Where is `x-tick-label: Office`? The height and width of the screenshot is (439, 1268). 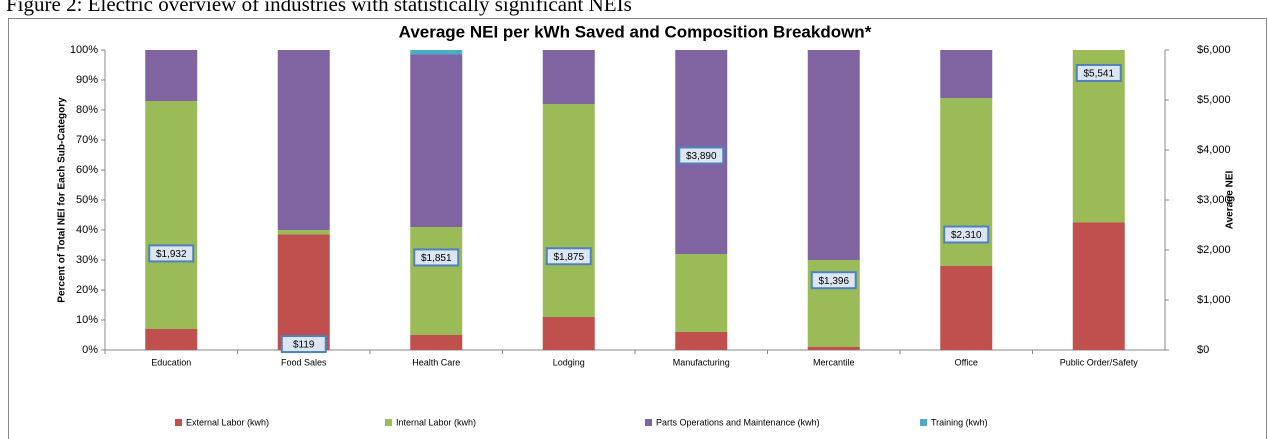
x-tick-label: Office is located at coordinates (966, 362).